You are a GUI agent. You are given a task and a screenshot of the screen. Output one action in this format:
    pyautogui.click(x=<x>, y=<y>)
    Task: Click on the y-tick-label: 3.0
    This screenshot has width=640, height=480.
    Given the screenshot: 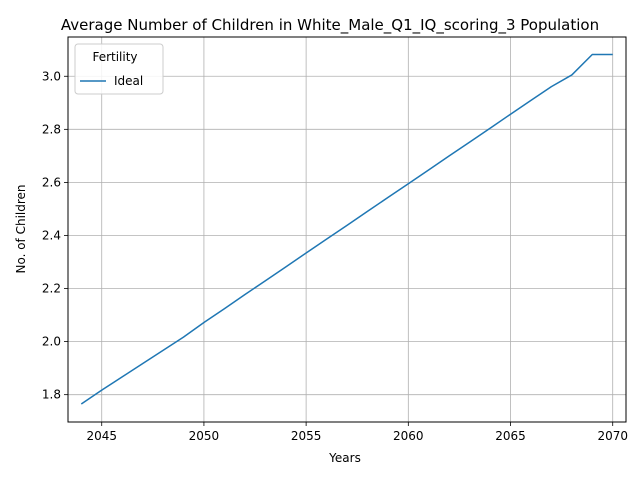 What is the action you would take?
    pyautogui.click(x=51, y=76)
    